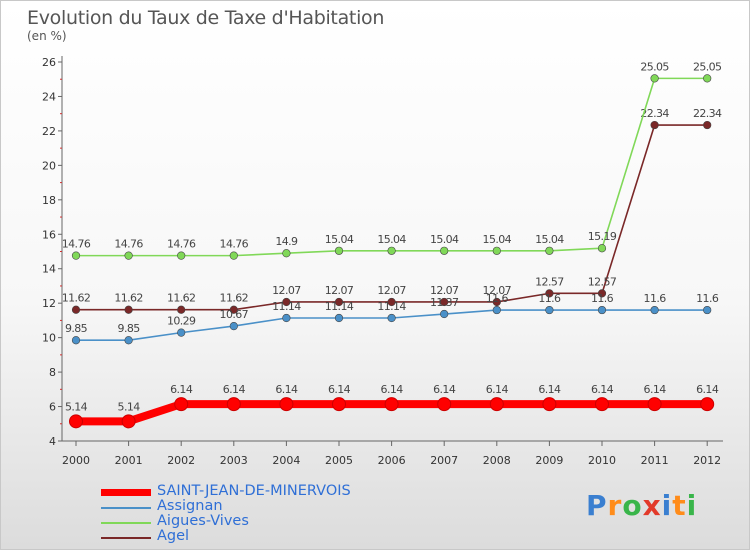 Image resolution: width=750 pixels, height=551 pixels. Describe the element at coordinates (615, 505) in the screenshot. I see `logo-letter: r` at that location.